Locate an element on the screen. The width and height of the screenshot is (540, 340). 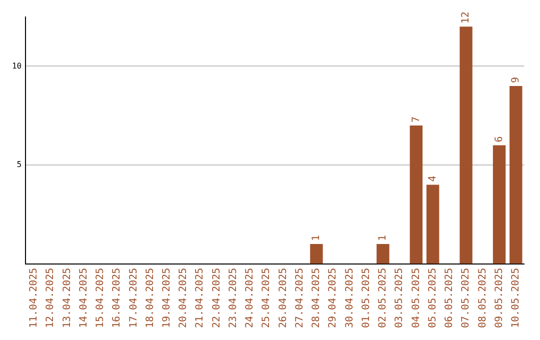
x-tick-label: 27.04.2025 is located at coordinates (300, 298).